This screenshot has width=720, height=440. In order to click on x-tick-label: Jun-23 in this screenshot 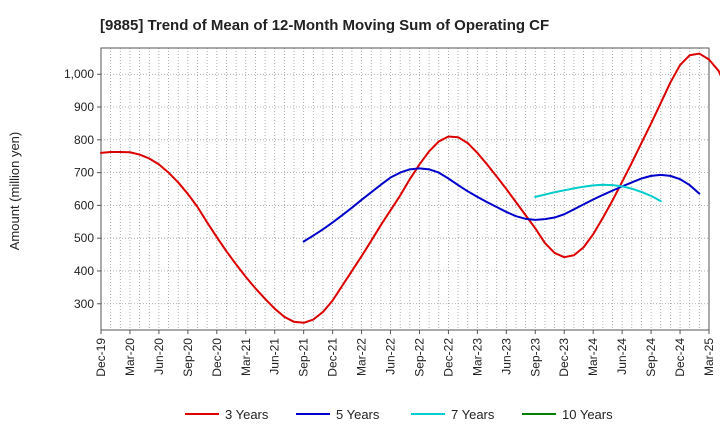, I will do `click(506, 356)`.